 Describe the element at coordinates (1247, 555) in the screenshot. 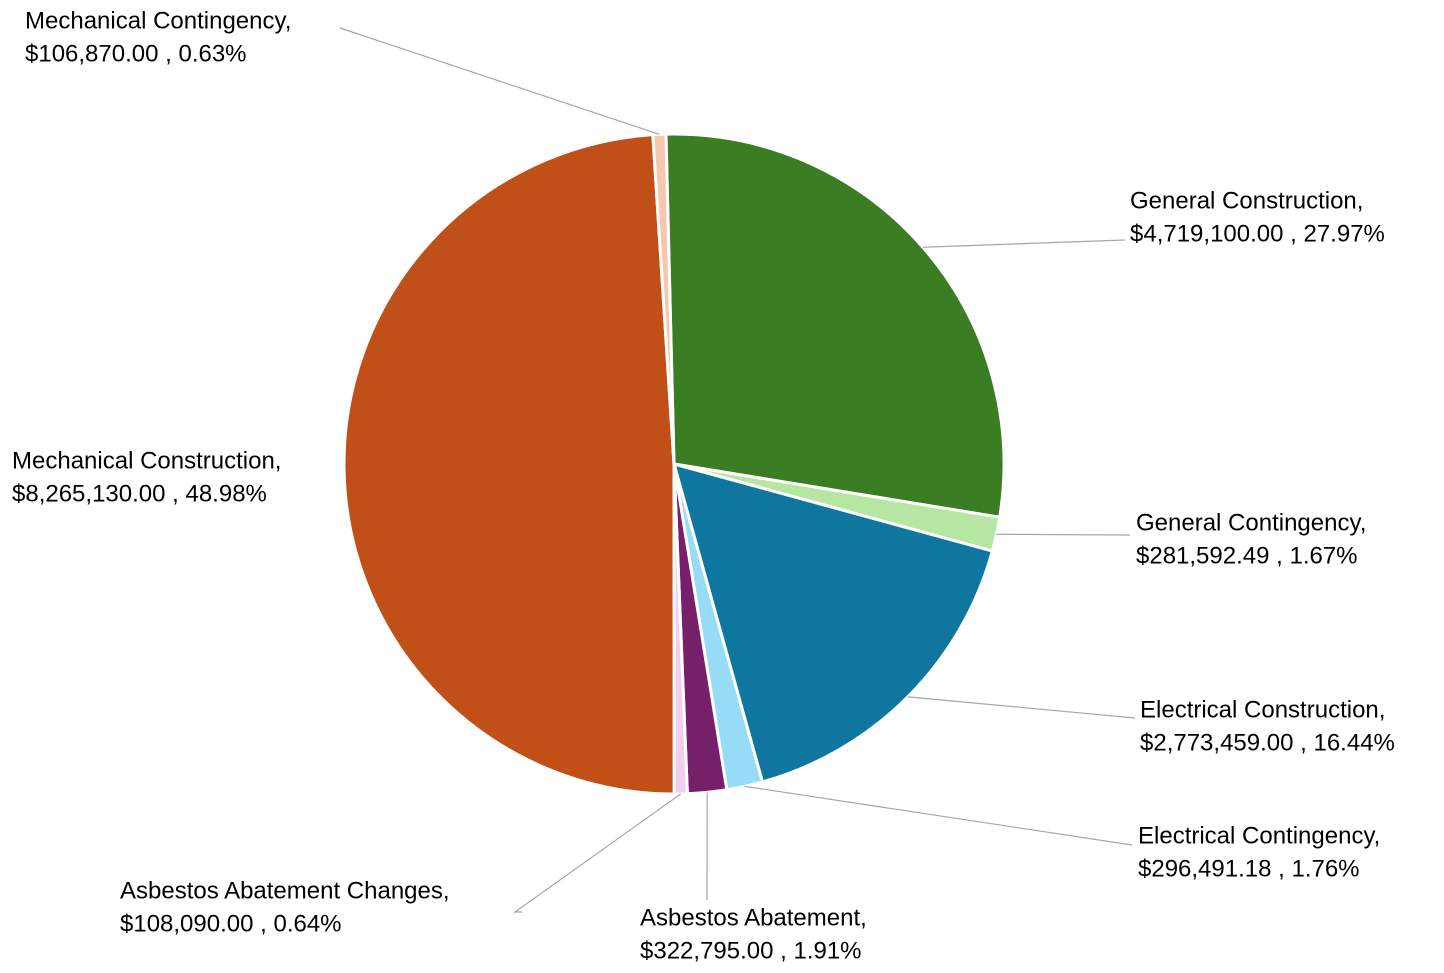

I see `slice-value-label: $281,592.49 , 1.67%` at that location.